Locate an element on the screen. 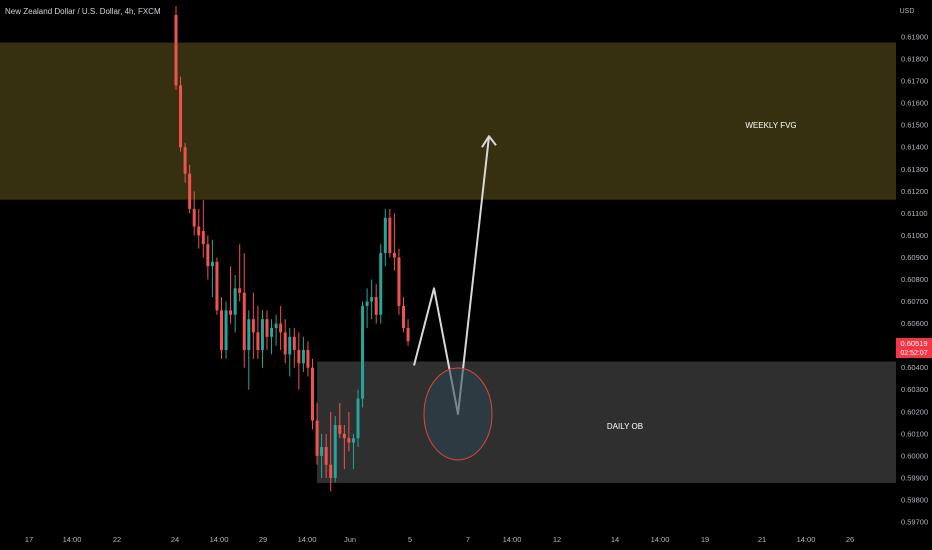 The width and height of the screenshot is (932, 550). current-price-tag is located at coordinates (914, 348).